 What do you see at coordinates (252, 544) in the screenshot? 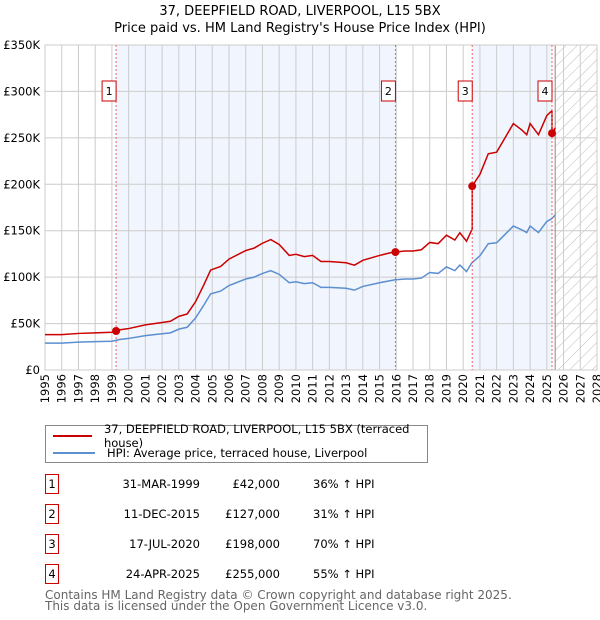
I see `sale-price: £198,000` at bounding box center [252, 544].